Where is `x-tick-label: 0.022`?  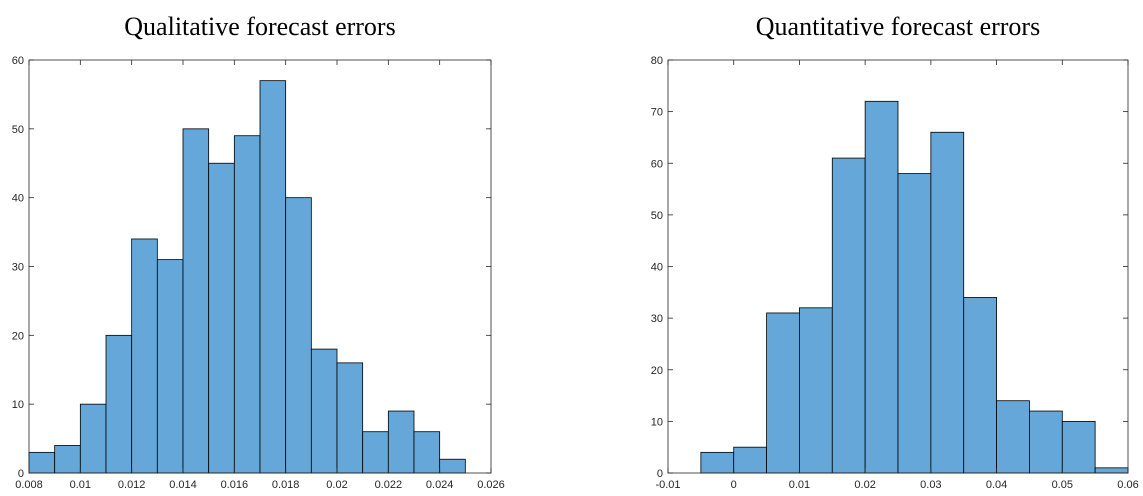
x-tick-label: 0.022 is located at coordinates (389, 485).